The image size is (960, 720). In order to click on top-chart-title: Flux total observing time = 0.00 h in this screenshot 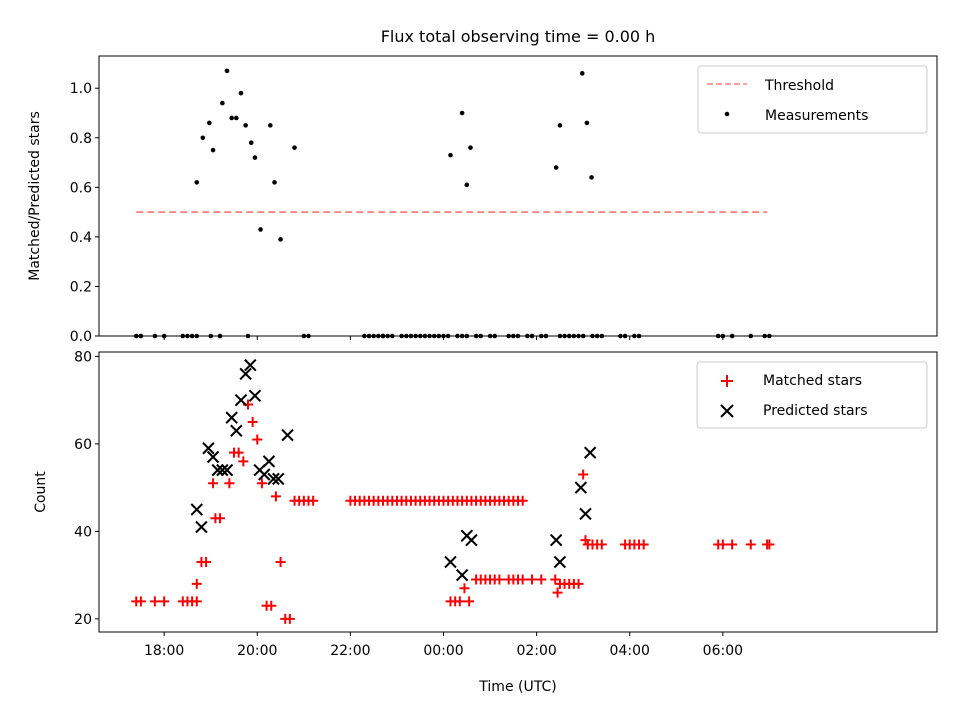, I will do `click(518, 36)`.